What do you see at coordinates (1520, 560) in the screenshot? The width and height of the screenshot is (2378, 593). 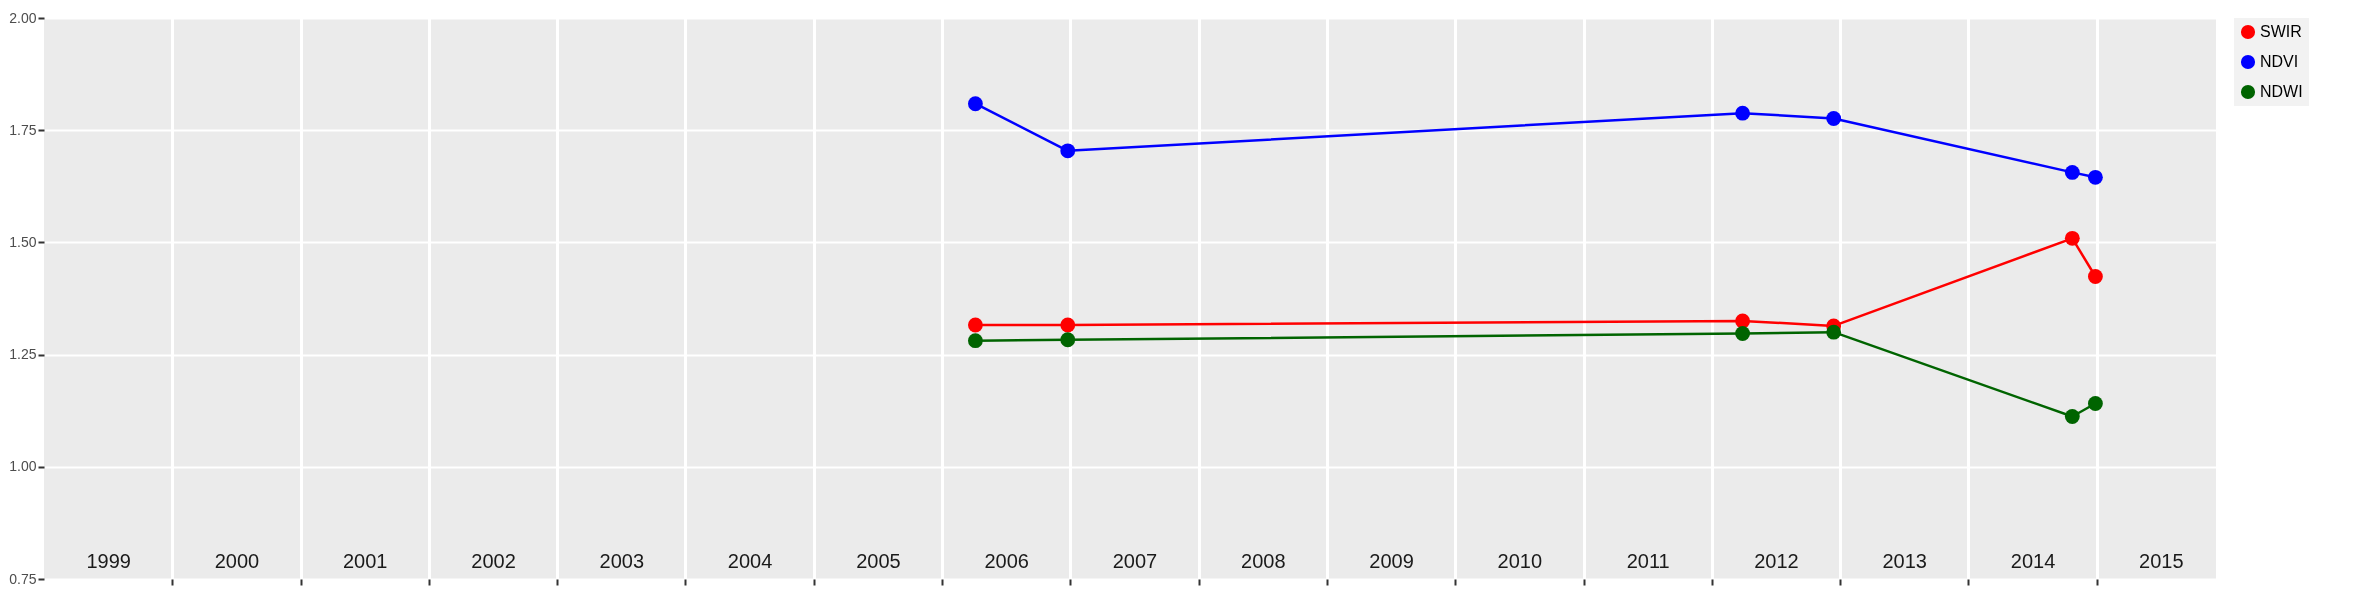 I see `x-tick-label: 2010` at bounding box center [1520, 560].